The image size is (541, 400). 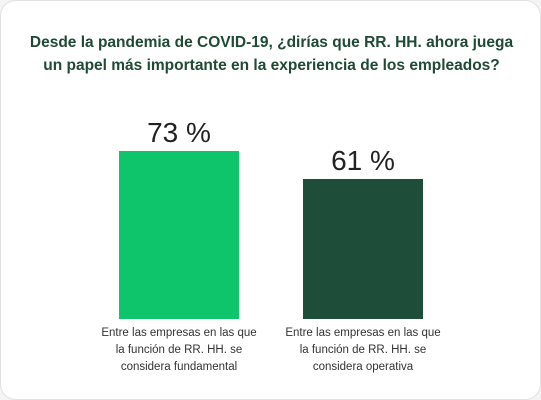 I want to click on value-label-1: 73 %, so click(x=179, y=133).